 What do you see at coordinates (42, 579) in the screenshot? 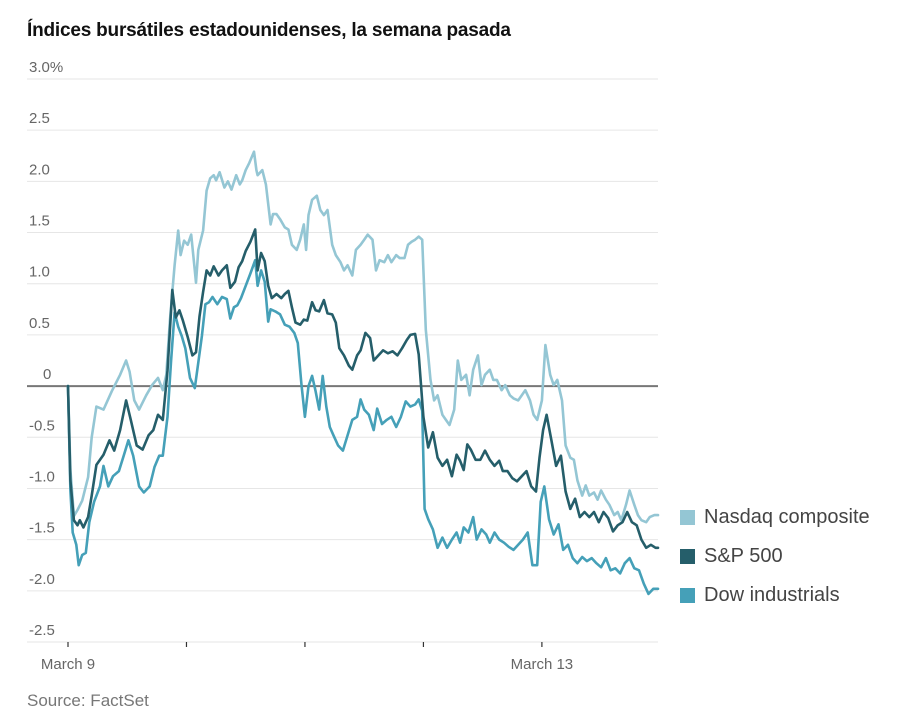
I see `y-tick-label: -2.0` at bounding box center [42, 579].